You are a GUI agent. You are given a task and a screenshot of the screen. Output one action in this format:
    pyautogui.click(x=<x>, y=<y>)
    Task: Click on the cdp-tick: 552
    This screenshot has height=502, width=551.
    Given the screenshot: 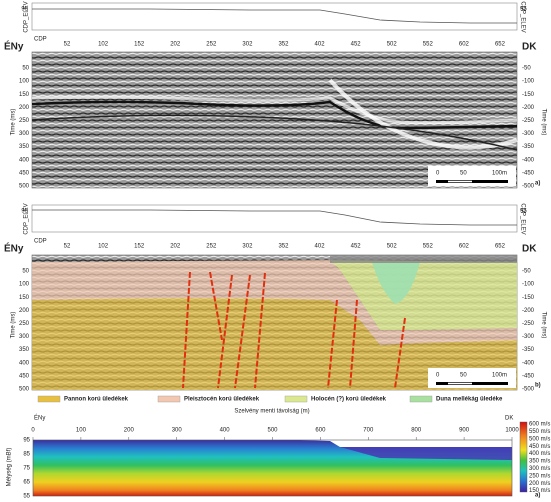 What is the action you would take?
    pyautogui.click(x=428, y=247)
    